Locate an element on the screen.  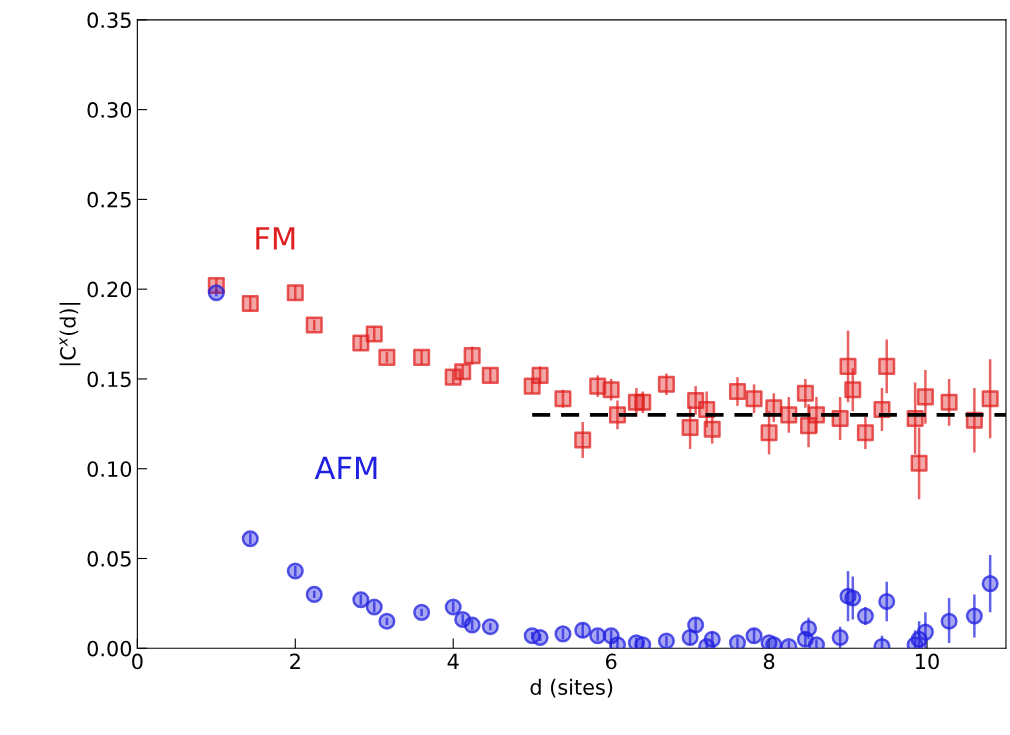
x-tick-label: 8 is located at coordinates (769, 661).